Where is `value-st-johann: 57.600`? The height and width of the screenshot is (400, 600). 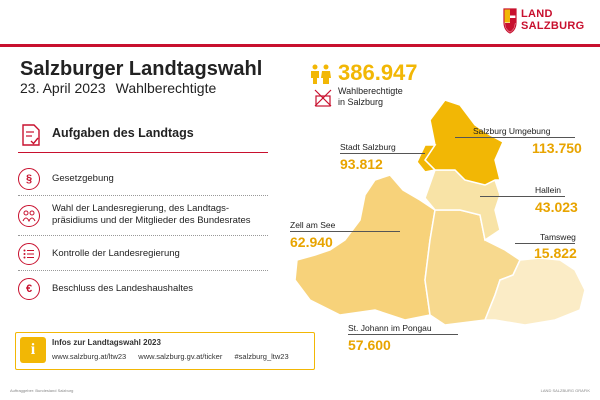 value-st-johann: 57.600 is located at coordinates (369, 345).